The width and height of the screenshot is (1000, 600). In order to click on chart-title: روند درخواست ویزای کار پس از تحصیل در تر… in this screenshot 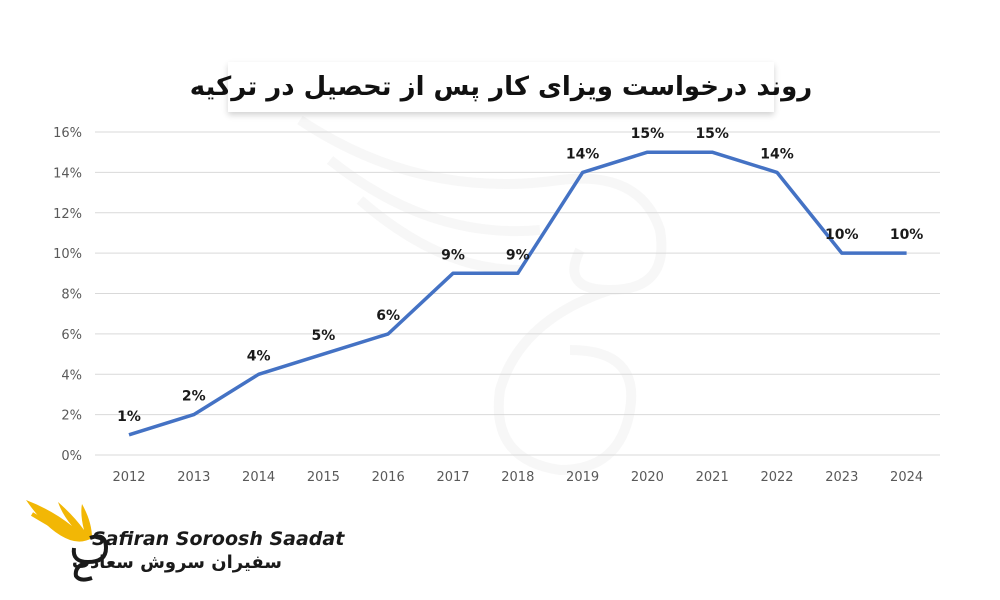, I will do `click(501, 87)`.